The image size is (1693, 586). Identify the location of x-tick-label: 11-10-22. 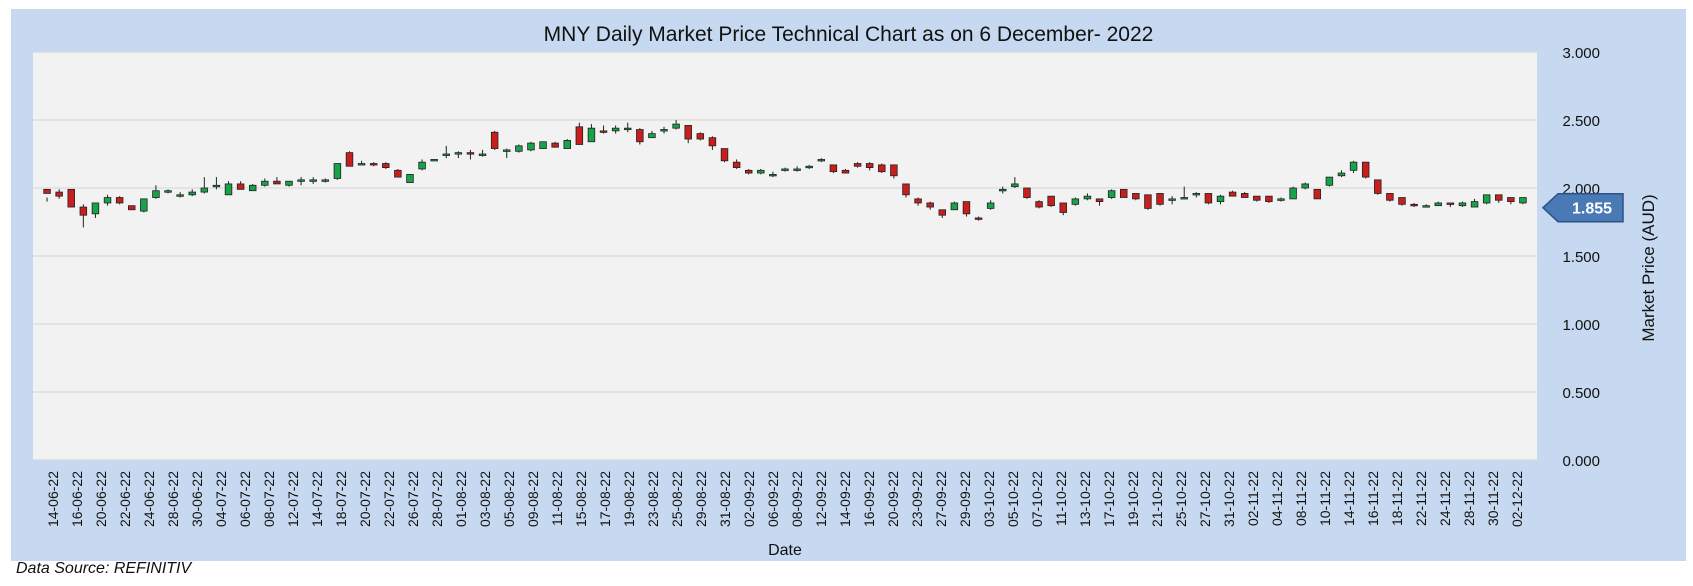
(1061, 498).